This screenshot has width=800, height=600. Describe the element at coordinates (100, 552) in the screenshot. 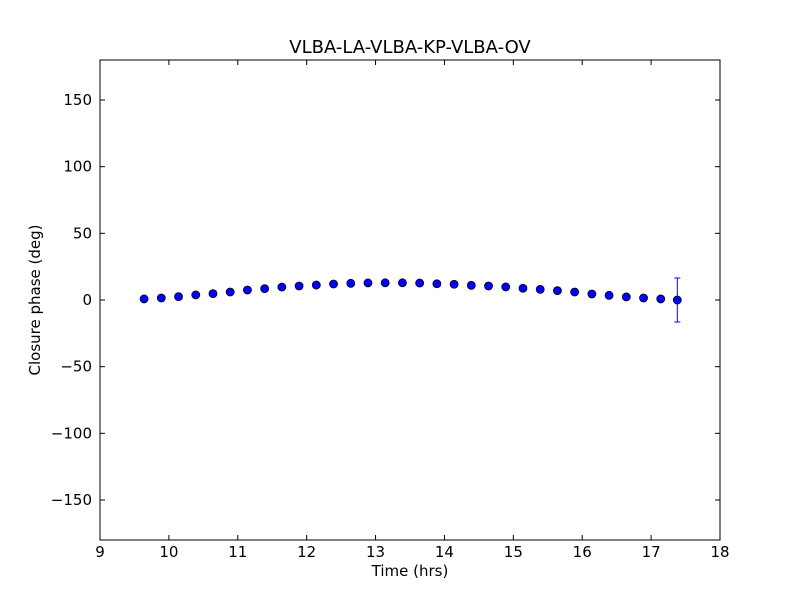

I see `x-tick-label-0: 9` at that location.